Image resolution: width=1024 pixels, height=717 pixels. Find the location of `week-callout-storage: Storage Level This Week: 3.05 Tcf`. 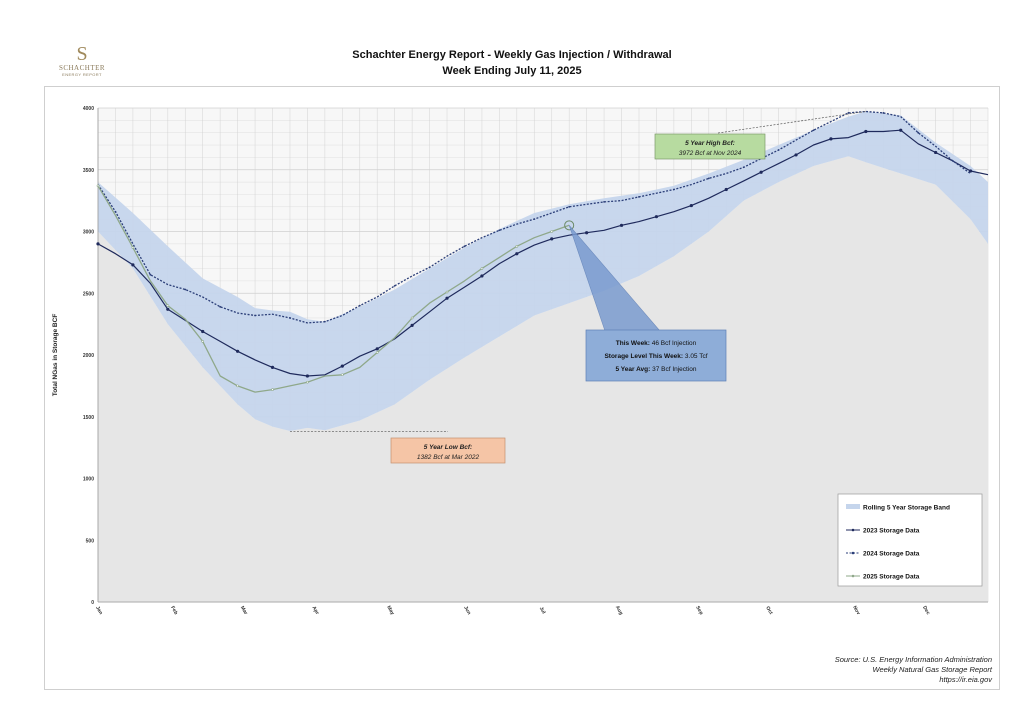

week-callout-storage: Storage Level This Week: 3.05 Tcf is located at coordinates (655, 356).